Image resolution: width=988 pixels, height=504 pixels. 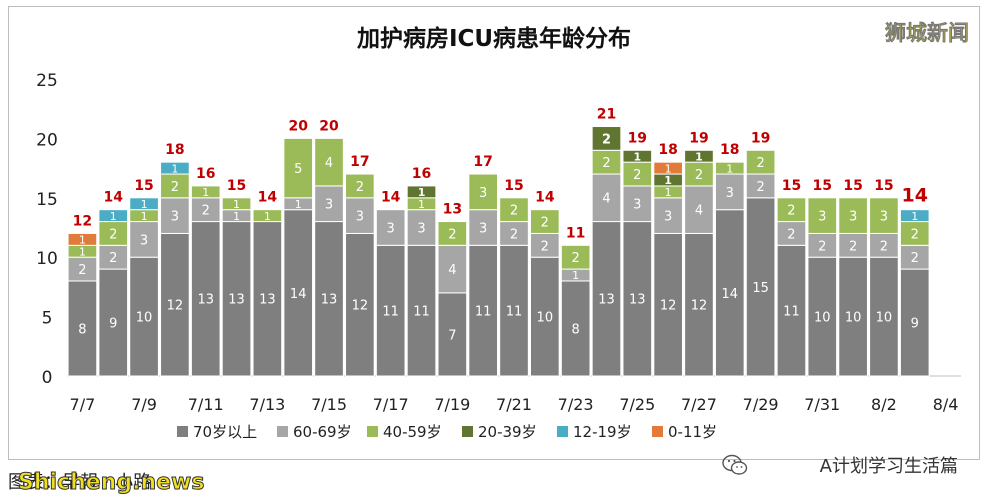 I want to click on total-label: 14, so click(x=268, y=198).